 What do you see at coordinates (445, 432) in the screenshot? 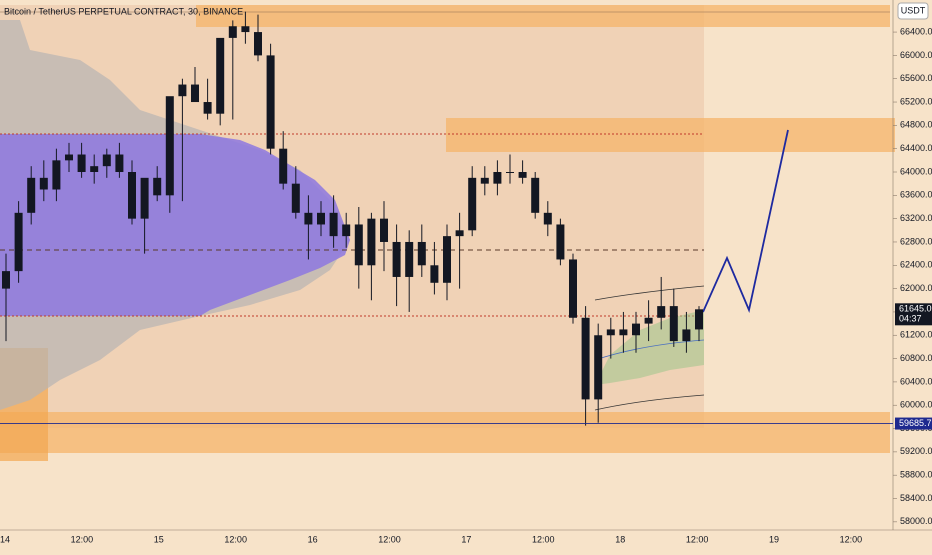
I see `demand-zone` at bounding box center [445, 432].